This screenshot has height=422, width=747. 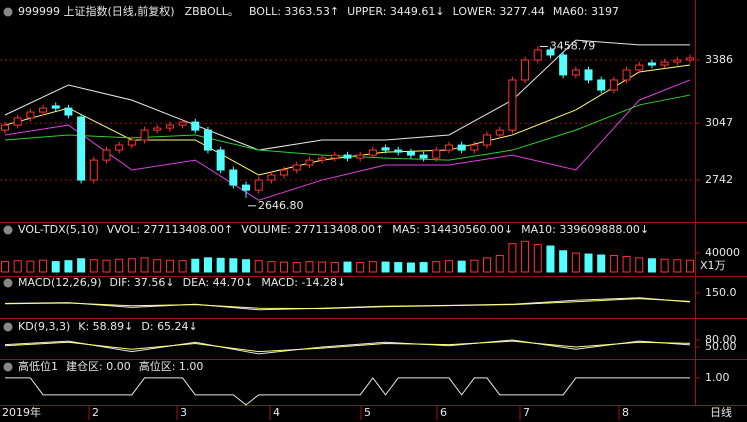 I want to click on y-tick-label: 80.00, so click(x=721, y=339).